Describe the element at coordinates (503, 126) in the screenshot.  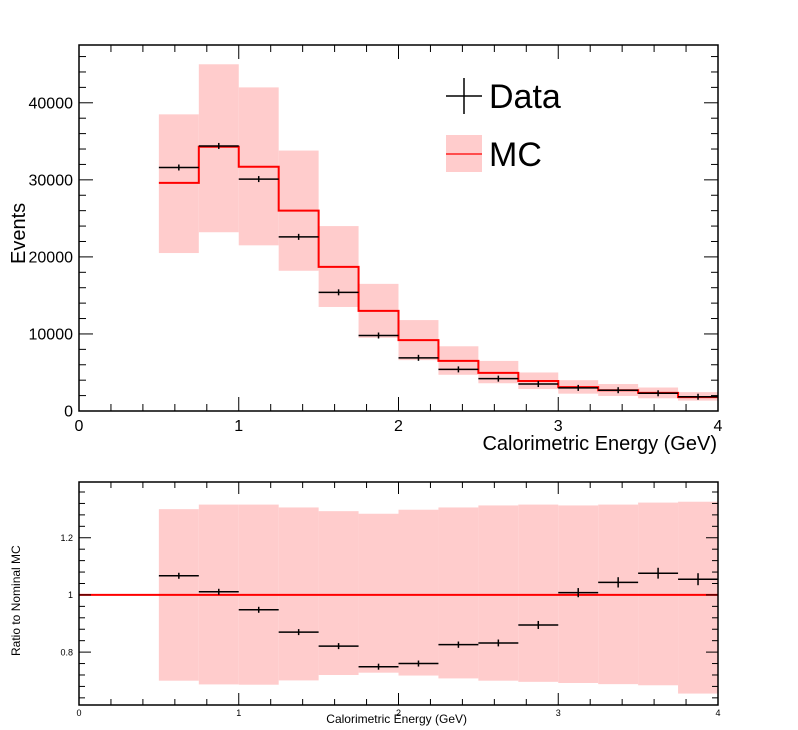
I see `legend: Data MC` at that location.